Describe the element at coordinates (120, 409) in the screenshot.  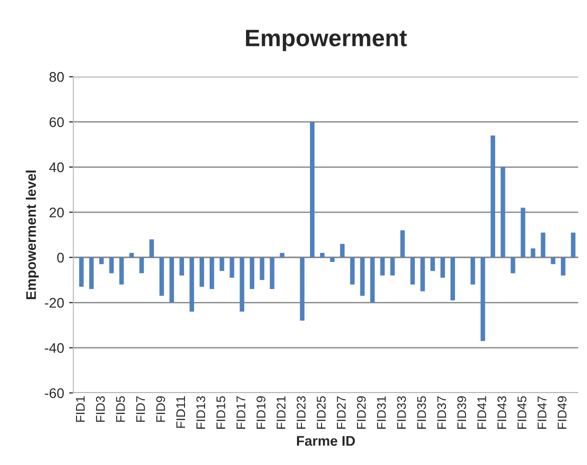
I see `x-tick-label: FID5` at that location.